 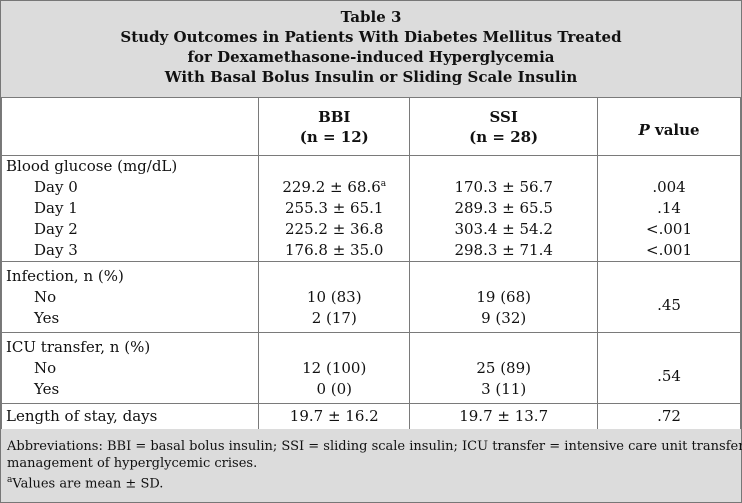 I want to click on day-1-ssi: 289.3 ± 65.5, so click(x=503, y=208).